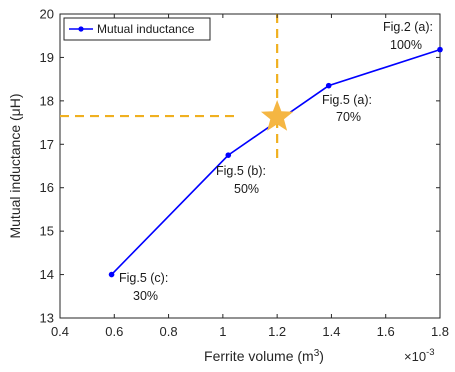  I want to click on legend: Mutual inductance, so click(137, 29).